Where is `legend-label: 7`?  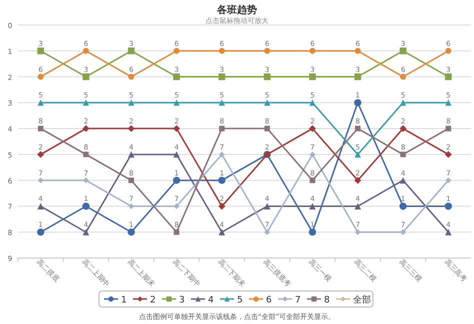
legend-label: 7 is located at coordinates (298, 301).